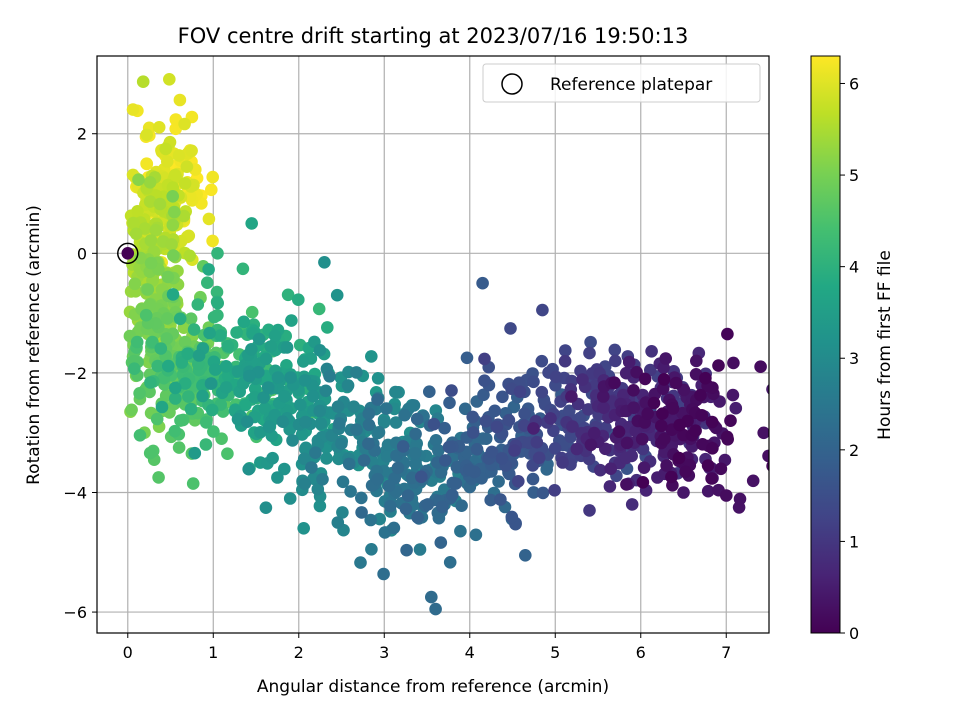 This screenshot has width=960, height=720. Describe the element at coordinates (80, 373) in the screenshot. I see `y-axis-ticks: −6 −4 −2 0 2` at that location.